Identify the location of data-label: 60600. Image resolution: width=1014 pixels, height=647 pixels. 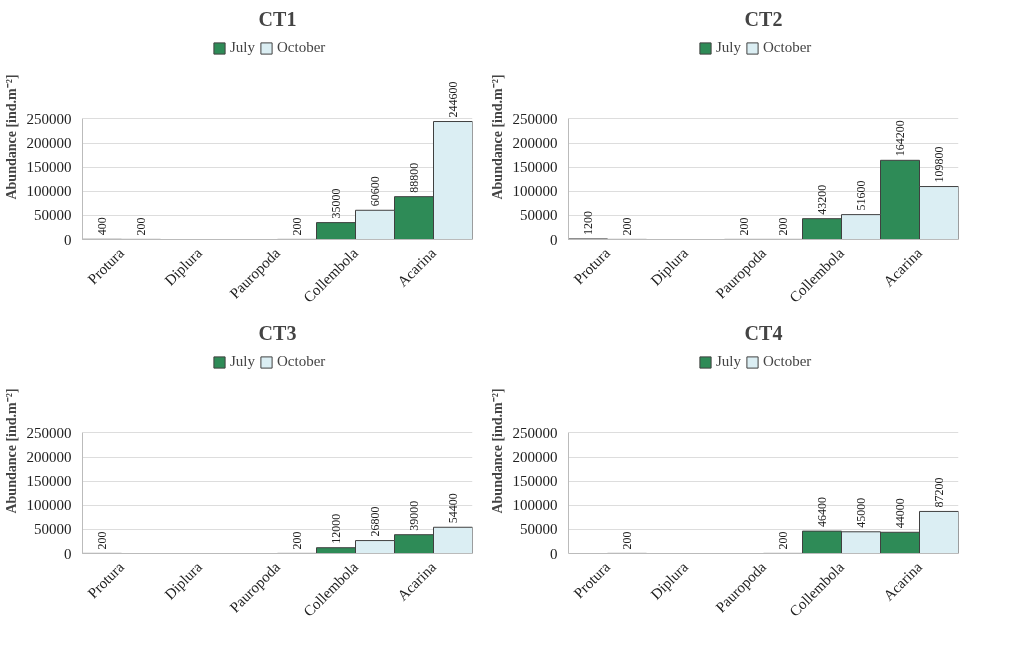
(375, 191).